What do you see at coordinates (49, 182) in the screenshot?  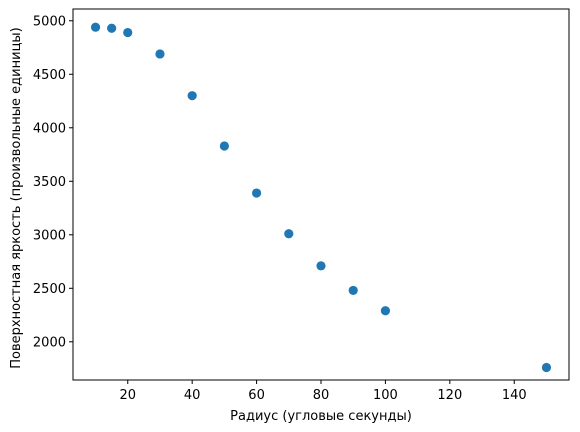 I see `y-tick-label: 3500` at bounding box center [49, 182].